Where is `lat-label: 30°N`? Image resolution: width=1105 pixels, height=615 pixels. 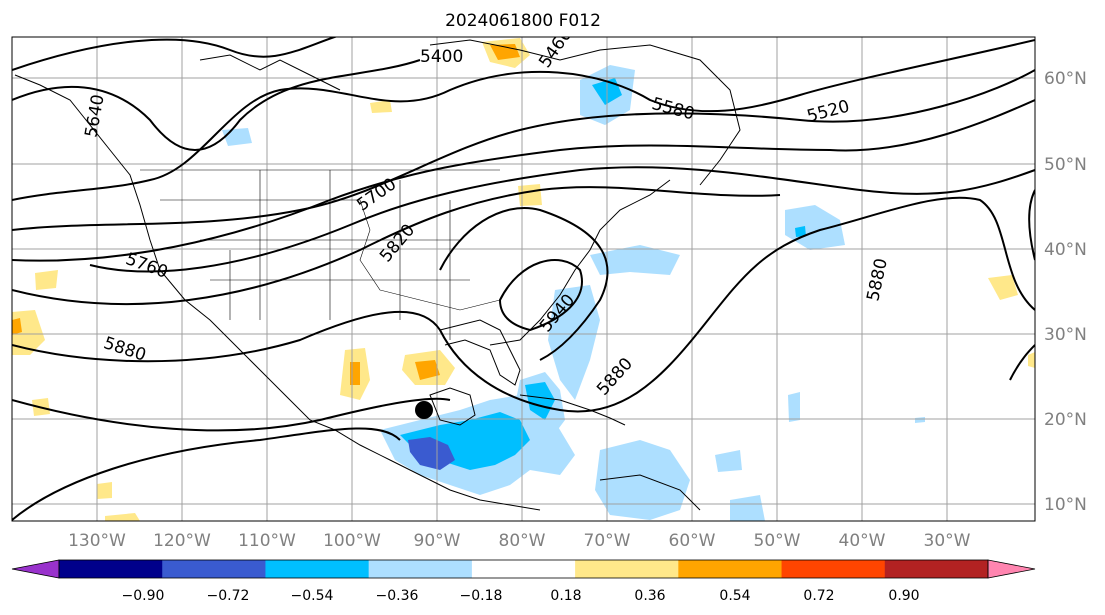
lat-label: 30°N is located at coordinates (1065, 335).